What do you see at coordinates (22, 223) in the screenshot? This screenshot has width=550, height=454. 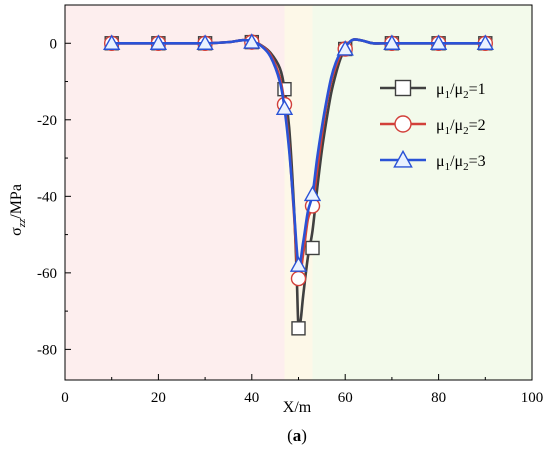 I see `y-axis-label-sub: zz` at bounding box center [22, 223].